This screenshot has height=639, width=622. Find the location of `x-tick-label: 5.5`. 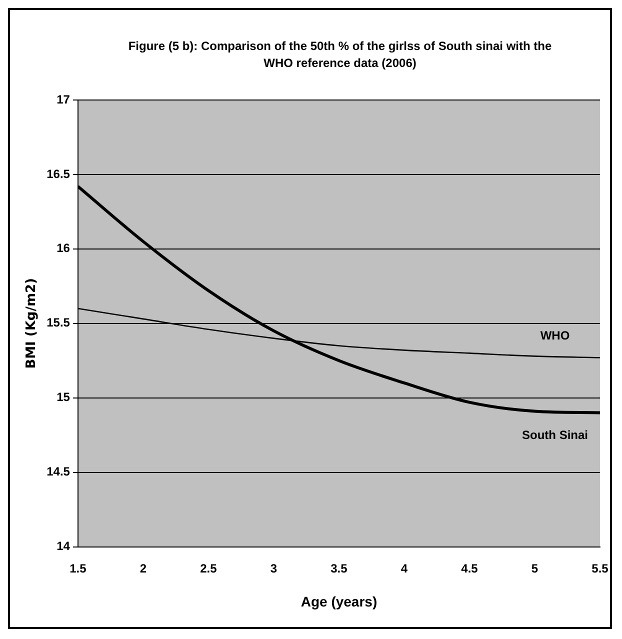

x-tick-label: 5.5 is located at coordinates (600, 568).